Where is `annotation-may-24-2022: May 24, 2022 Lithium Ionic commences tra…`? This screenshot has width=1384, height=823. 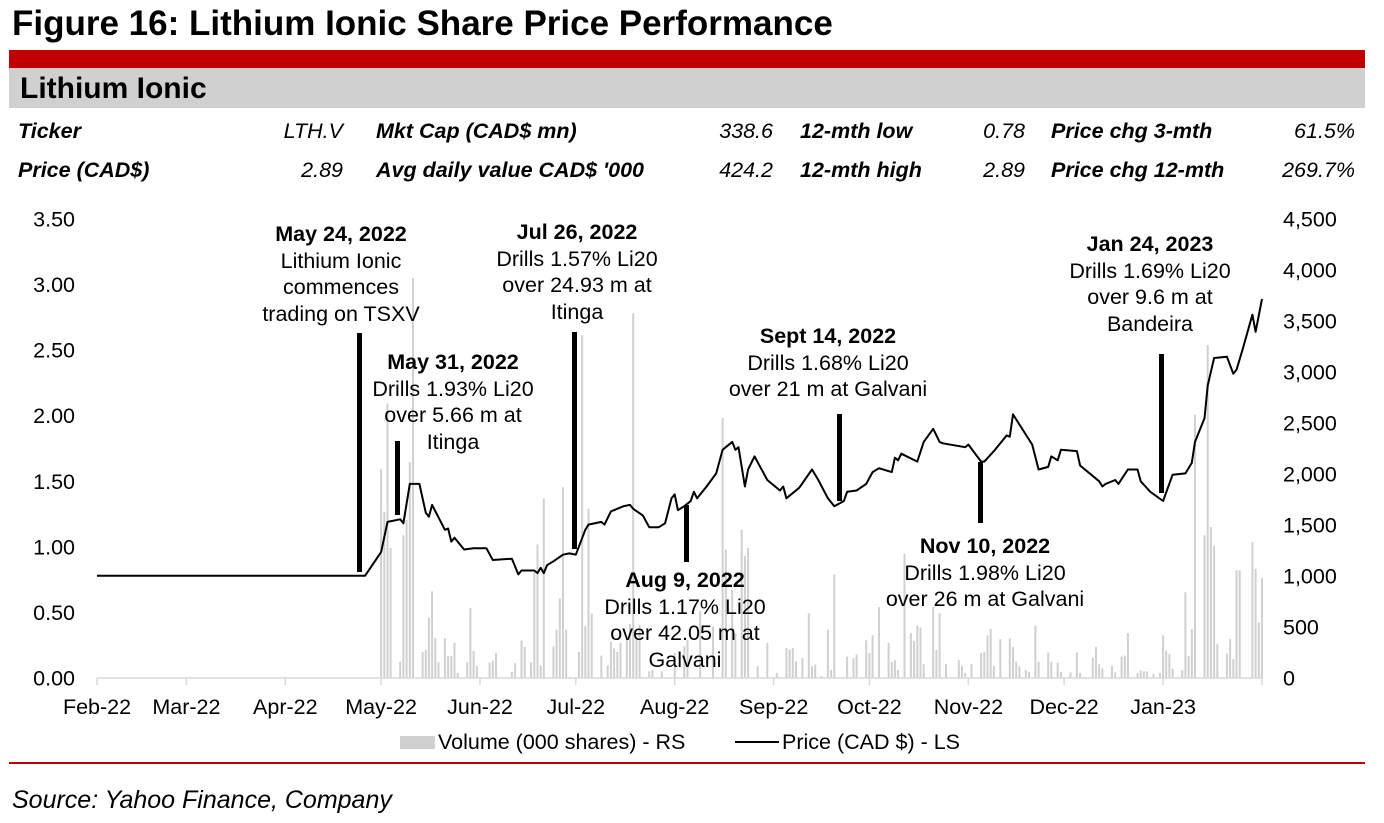
annotation-may-24-2022: May 24, 2022 Lithium Ionic commences tra… is located at coordinates (341, 274).